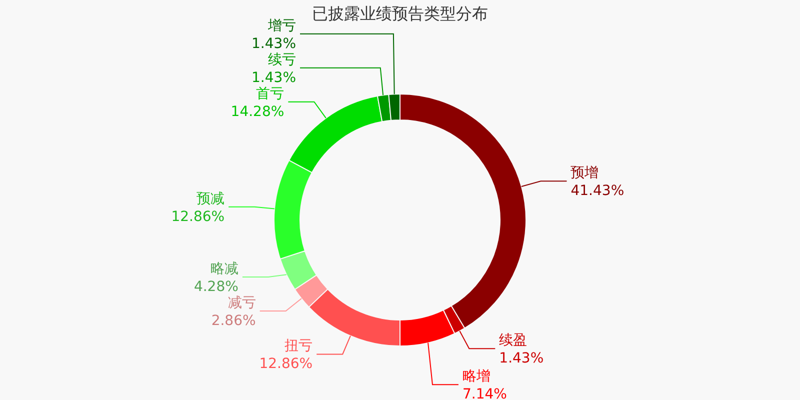 The image size is (800, 400). I want to click on chart-title: 已披露业绩预告类型分布, so click(400, 13).